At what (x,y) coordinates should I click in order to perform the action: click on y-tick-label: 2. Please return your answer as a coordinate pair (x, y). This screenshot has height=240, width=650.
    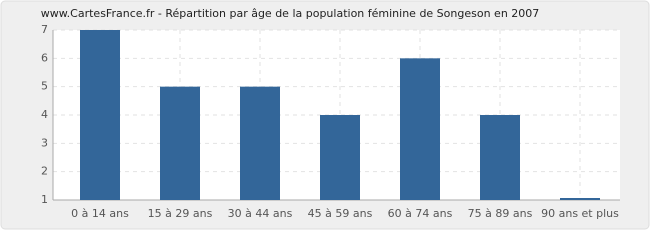
    Looking at the image, I should click on (44, 171).